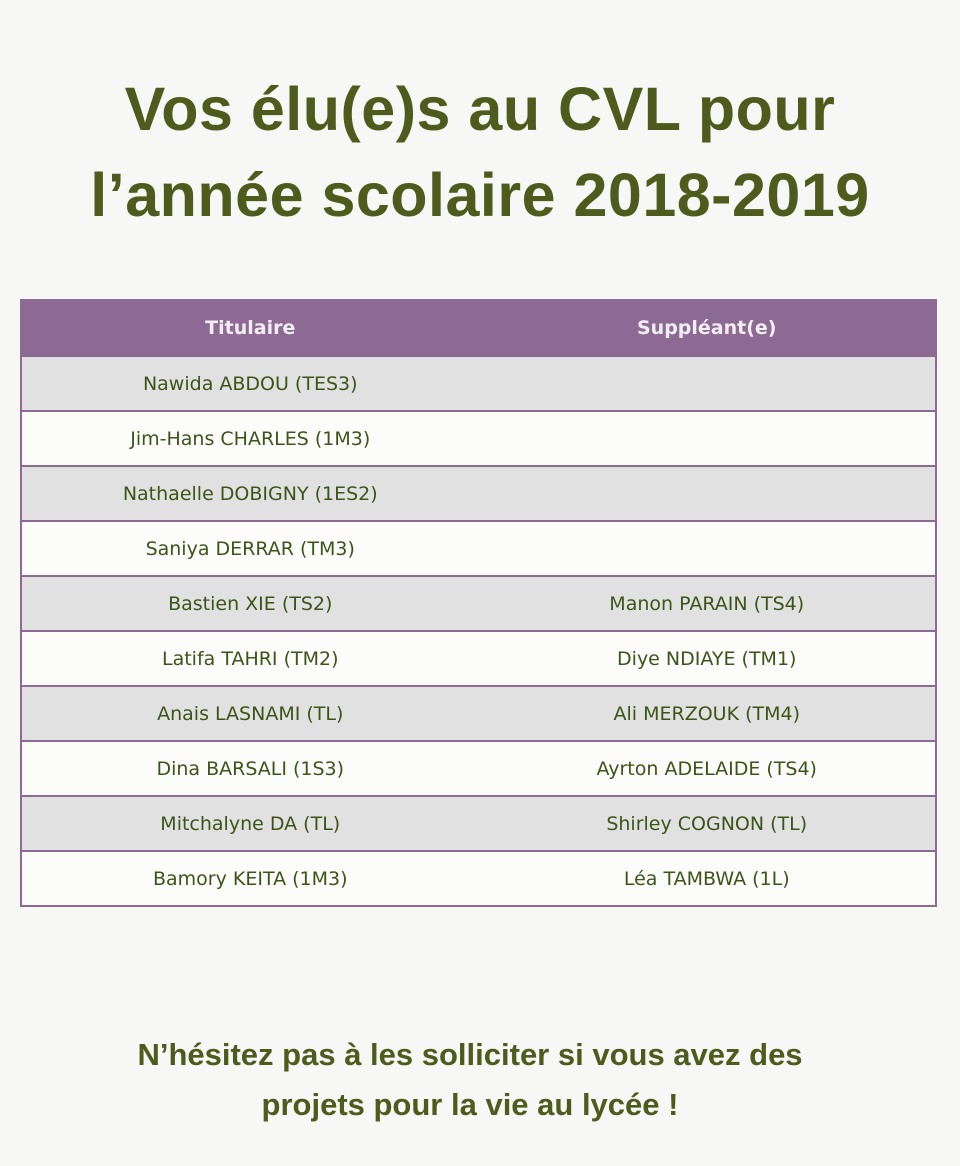 The image size is (960, 1166). What do you see at coordinates (250, 493) in the screenshot?
I see `cell-titulaire: Nathaelle DOBIGNY (1ES2)` at bounding box center [250, 493].